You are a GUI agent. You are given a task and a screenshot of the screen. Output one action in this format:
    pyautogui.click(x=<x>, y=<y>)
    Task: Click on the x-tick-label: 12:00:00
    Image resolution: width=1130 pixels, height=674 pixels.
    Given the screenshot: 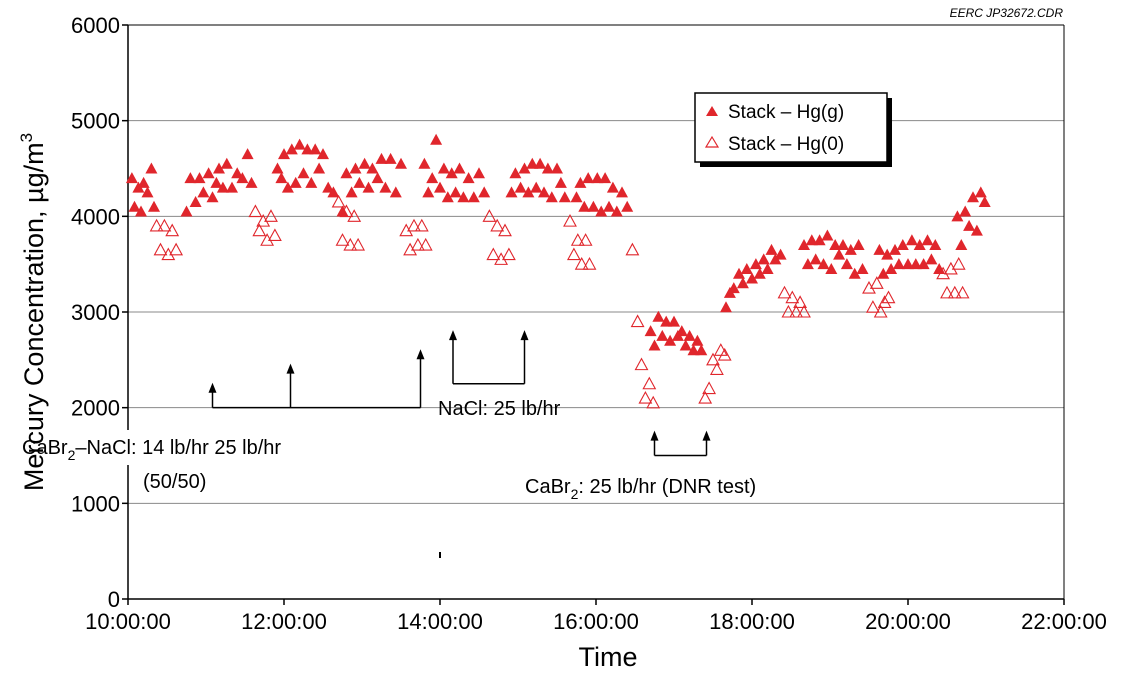 What is the action you would take?
    pyautogui.click(x=284, y=621)
    